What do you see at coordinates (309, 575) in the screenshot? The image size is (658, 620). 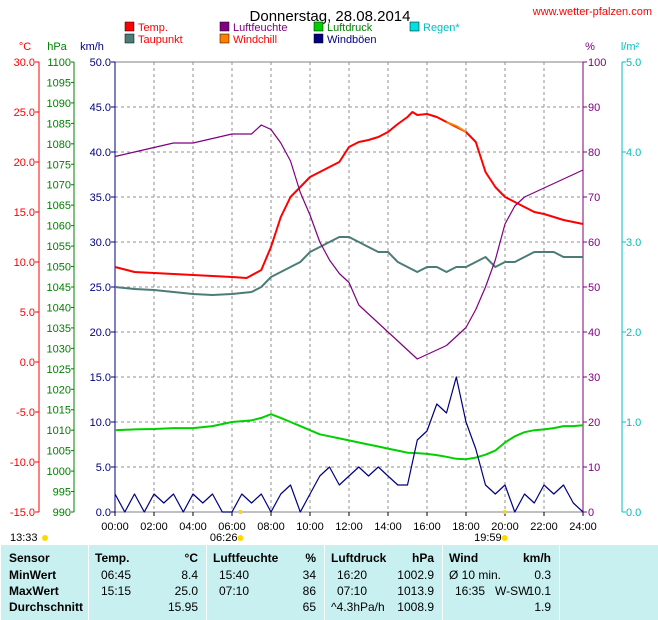 I see `humidity-min-value: 34` at bounding box center [309, 575].